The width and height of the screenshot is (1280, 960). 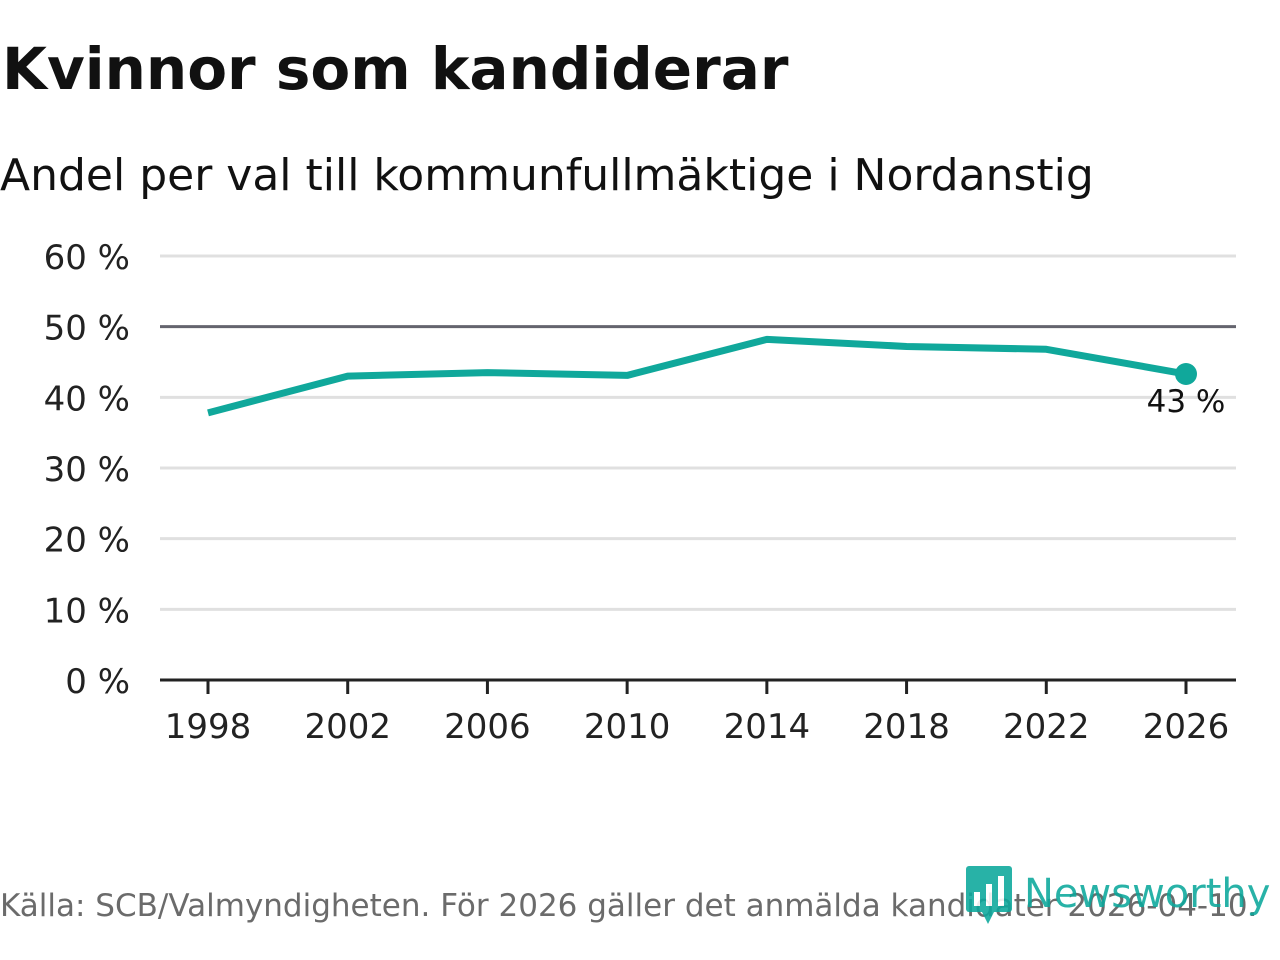 I want to click on y-tick-label: 10 %, so click(x=87, y=611).